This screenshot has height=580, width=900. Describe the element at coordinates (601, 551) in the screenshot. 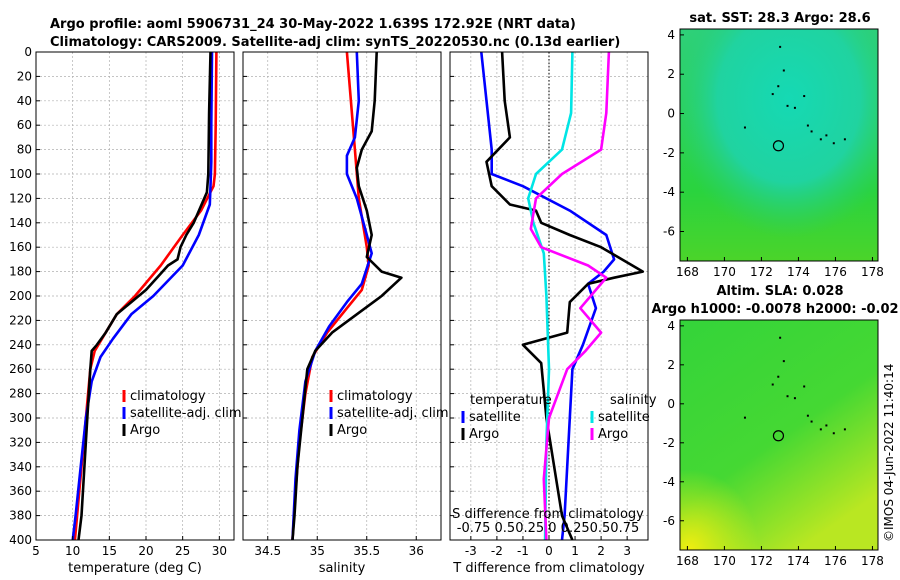

I see `x-tick-label: 2` at that location.